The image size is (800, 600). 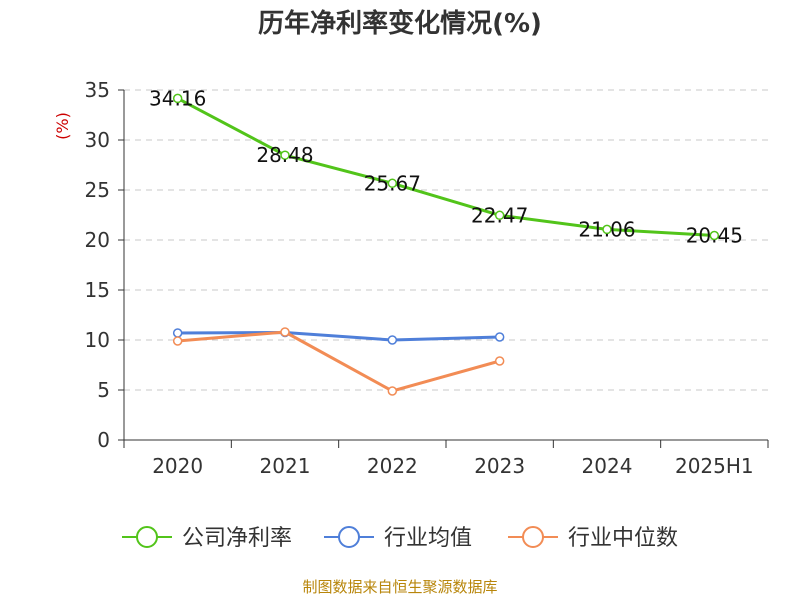 I want to click on data-label: 22.47, so click(x=499, y=215).